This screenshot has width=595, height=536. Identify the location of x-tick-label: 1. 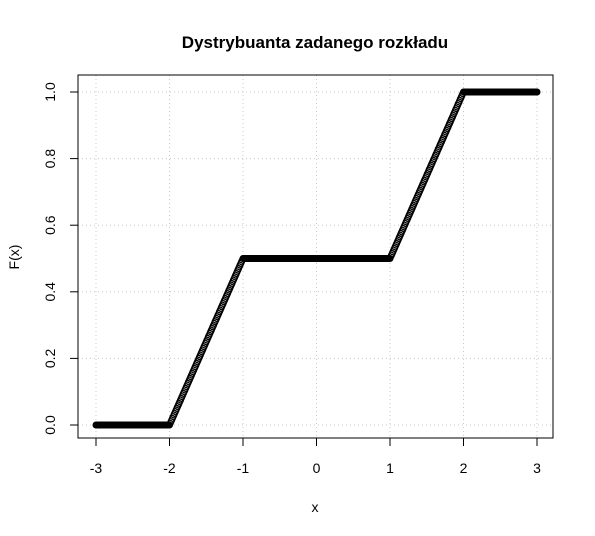
(390, 468).